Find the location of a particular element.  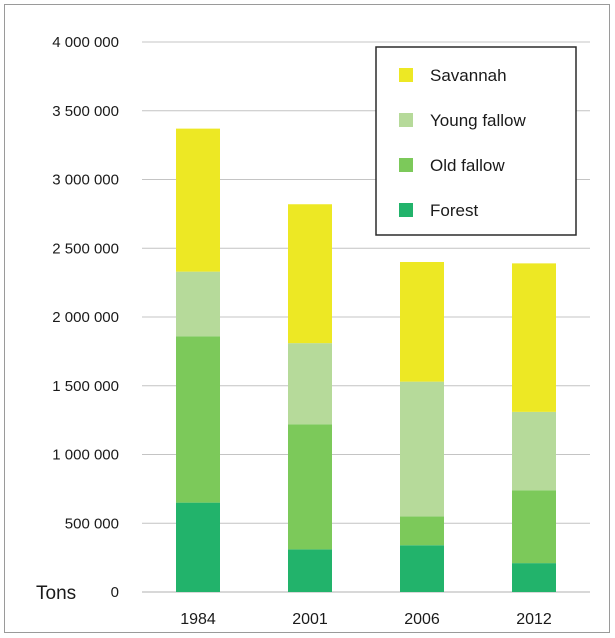

y-tick-label: 2 000 000 is located at coordinates (85, 317).